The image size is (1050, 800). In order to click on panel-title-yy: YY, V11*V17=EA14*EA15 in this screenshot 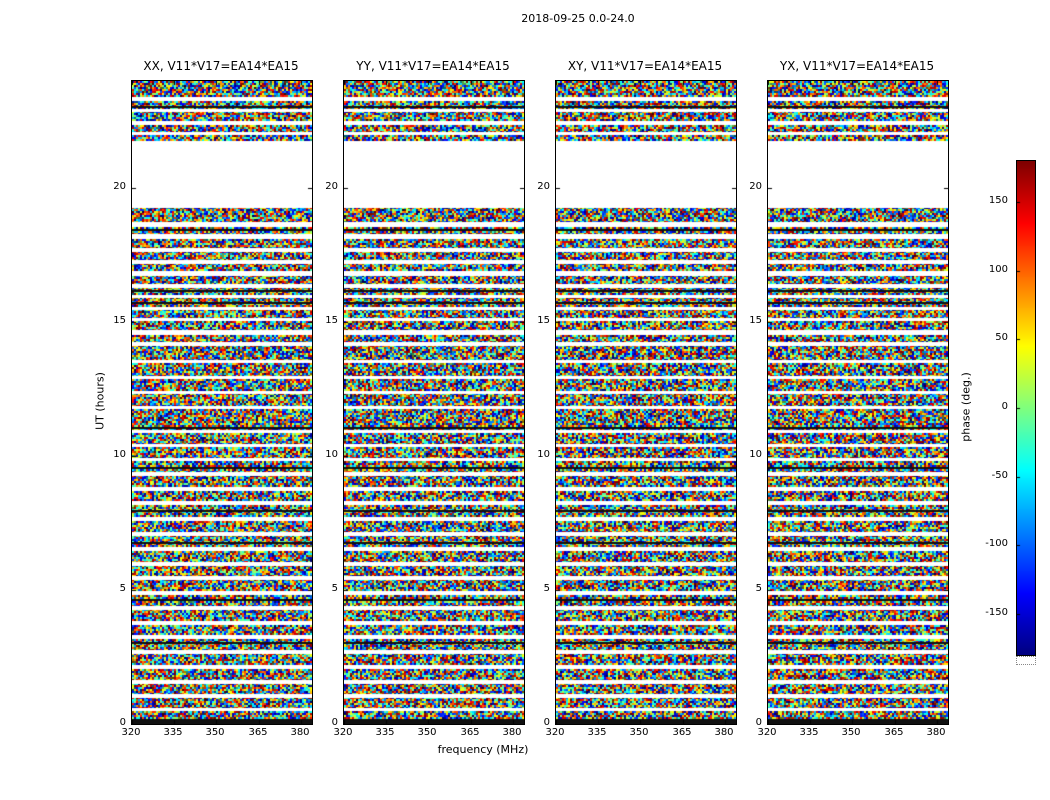, I will do `click(433, 66)`.